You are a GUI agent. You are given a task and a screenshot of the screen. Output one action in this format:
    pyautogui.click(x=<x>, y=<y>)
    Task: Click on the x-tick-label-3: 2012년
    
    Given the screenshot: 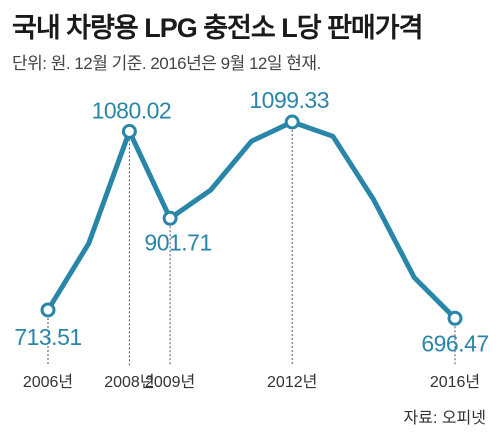 What is the action you would take?
    pyautogui.click(x=292, y=382)
    